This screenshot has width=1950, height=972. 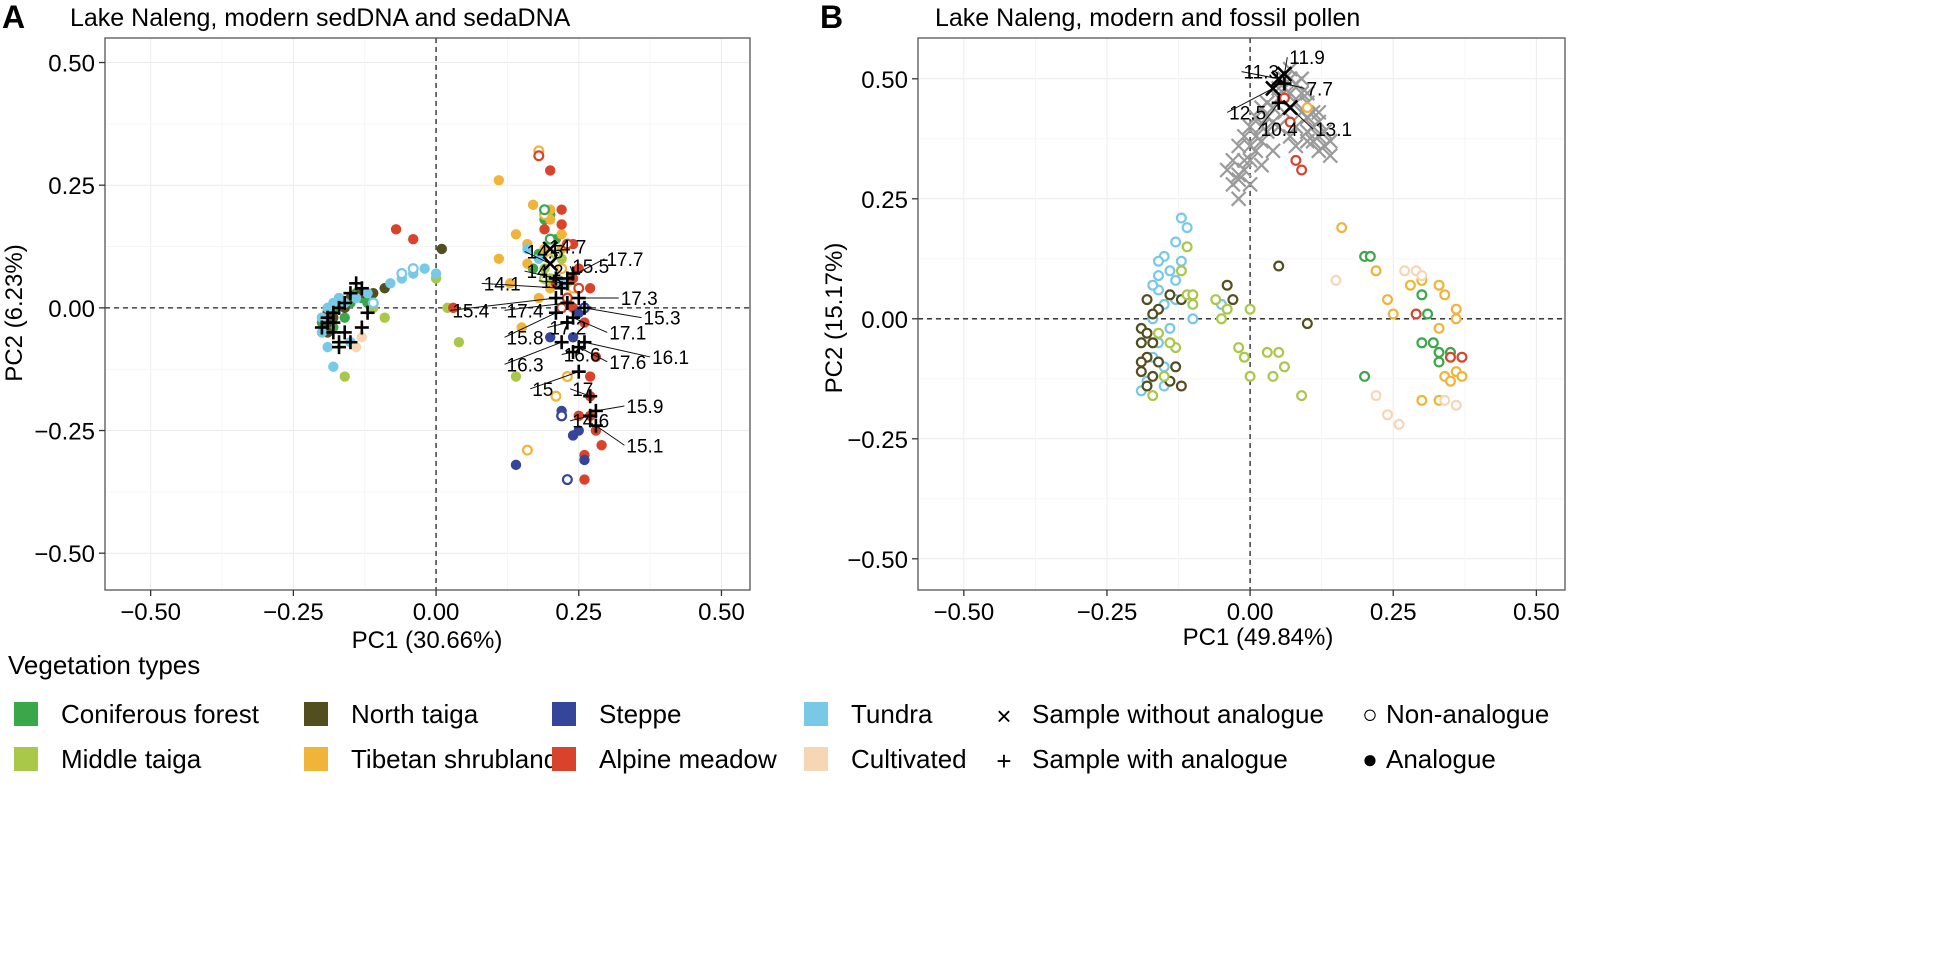 What do you see at coordinates (670, 358) in the screenshot?
I see `fossil-age-label: 16.1` at bounding box center [670, 358].